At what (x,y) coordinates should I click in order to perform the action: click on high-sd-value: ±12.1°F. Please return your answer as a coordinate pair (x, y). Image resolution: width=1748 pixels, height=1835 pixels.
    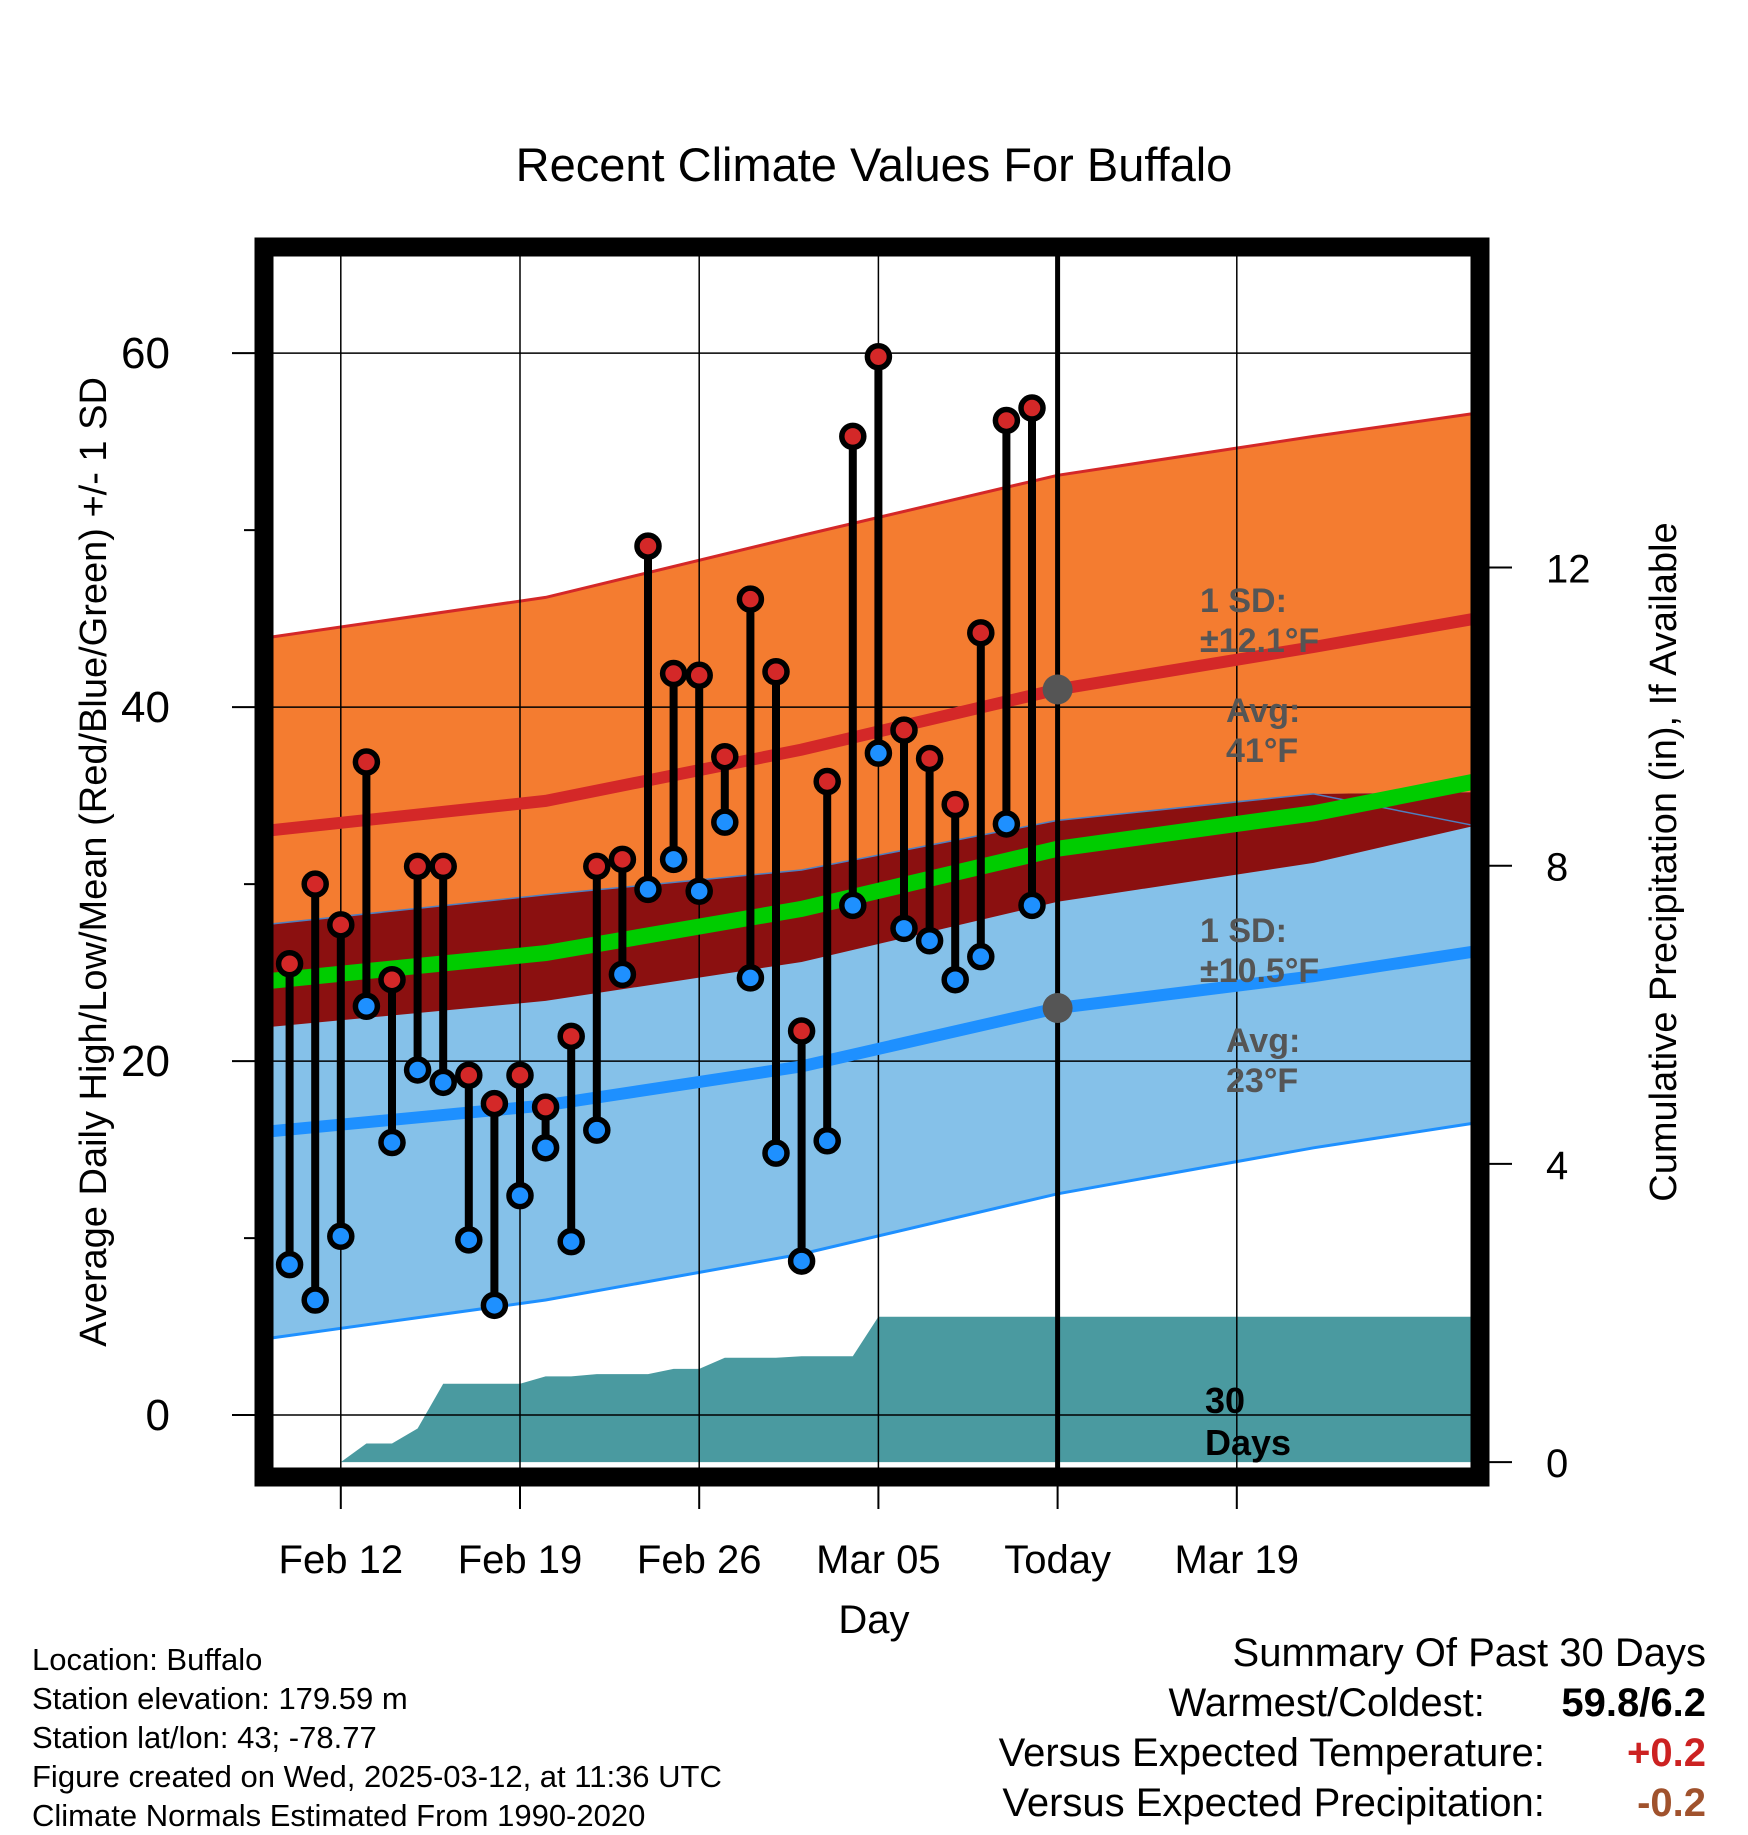
    Looking at the image, I should click on (1259, 641).